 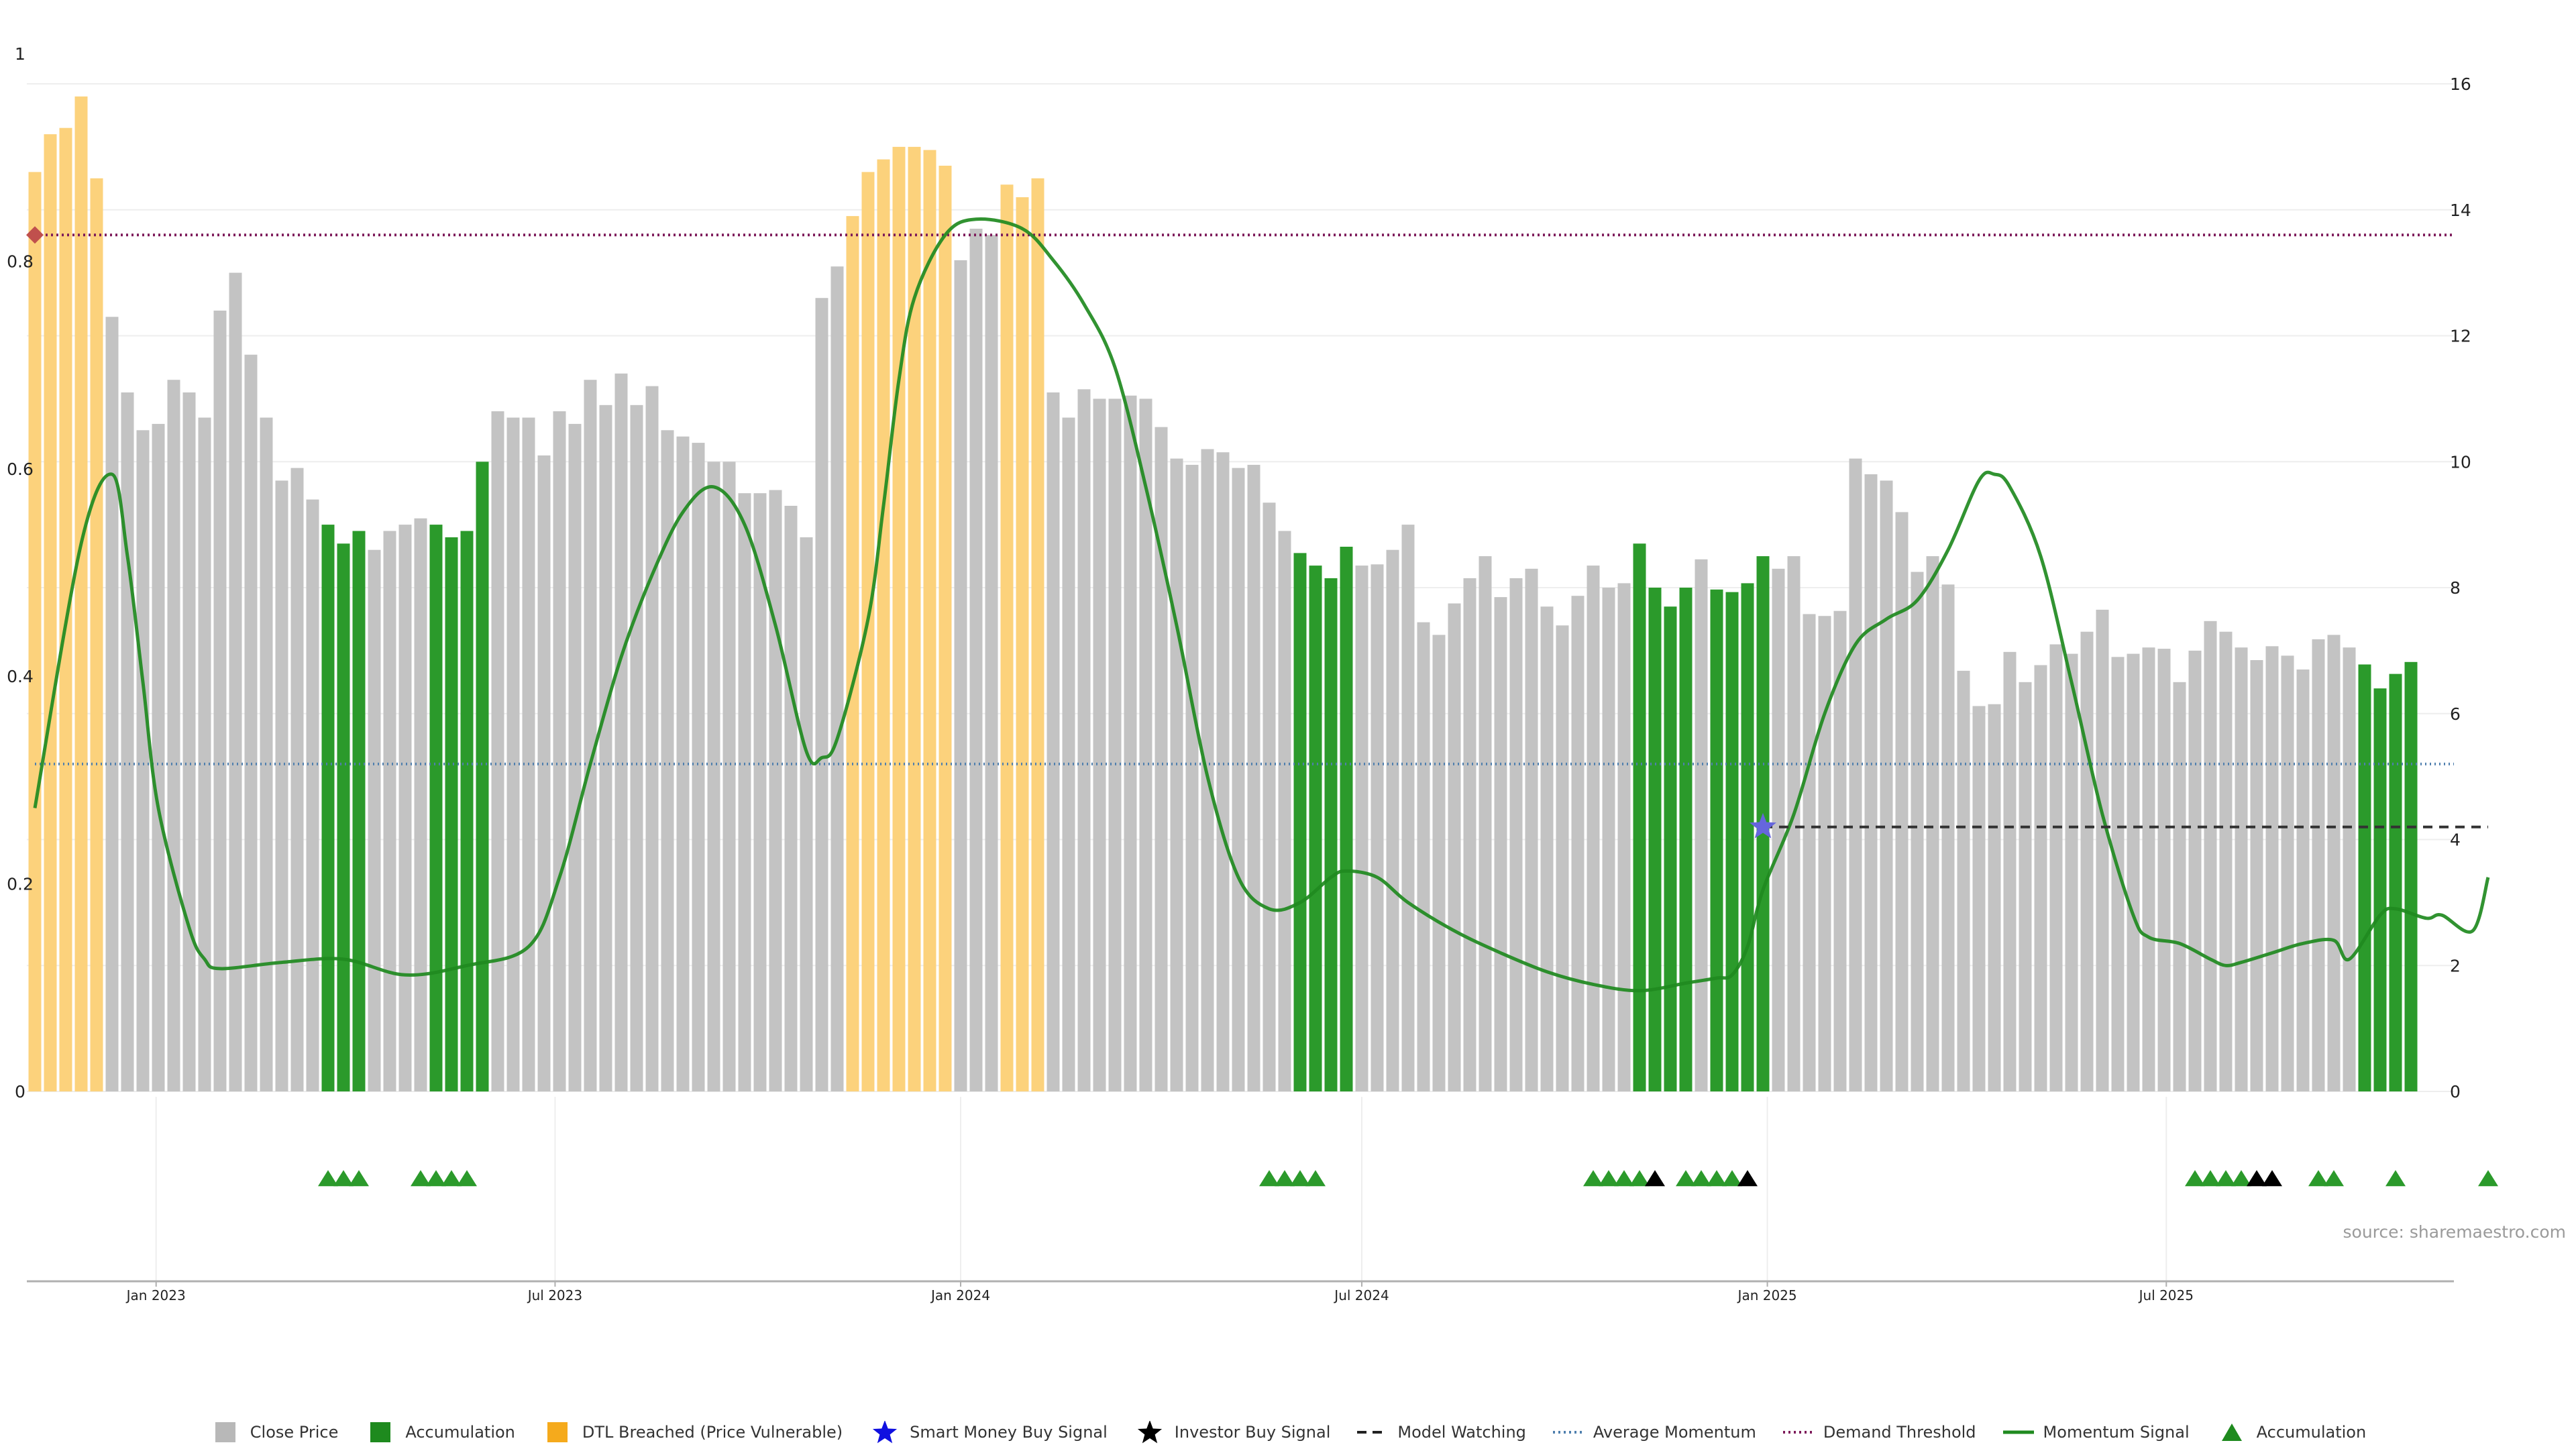 I want to click on legend-label: Smart Money Buy Signal, so click(x=1009, y=1432).